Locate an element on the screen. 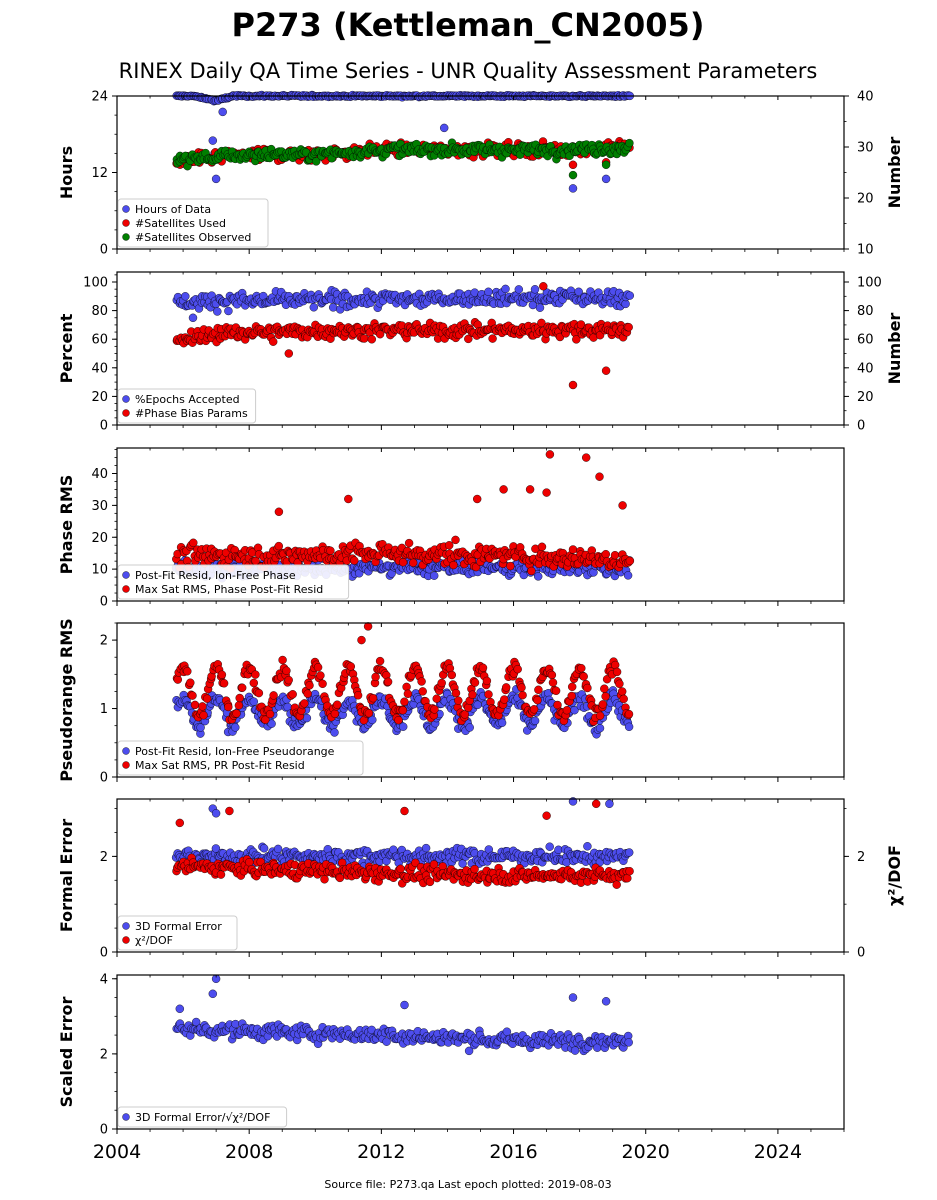 The height and width of the screenshot is (1200, 937). figure-title: P273 (Kettleman_CN2005) is located at coordinates (468, 25).